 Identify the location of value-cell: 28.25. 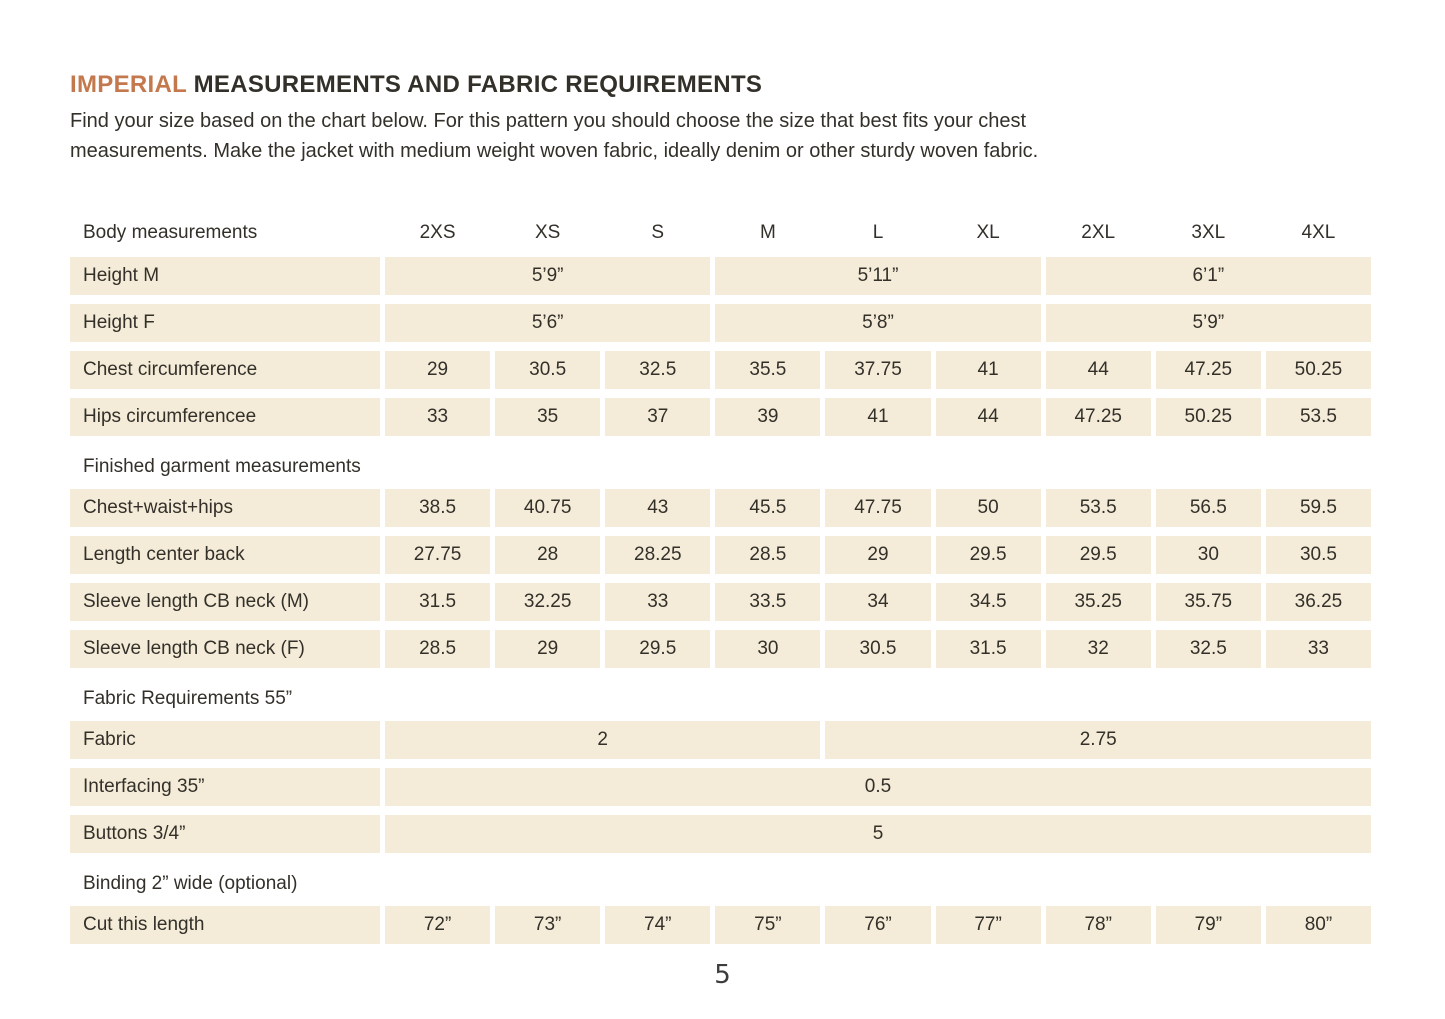
(658, 555).